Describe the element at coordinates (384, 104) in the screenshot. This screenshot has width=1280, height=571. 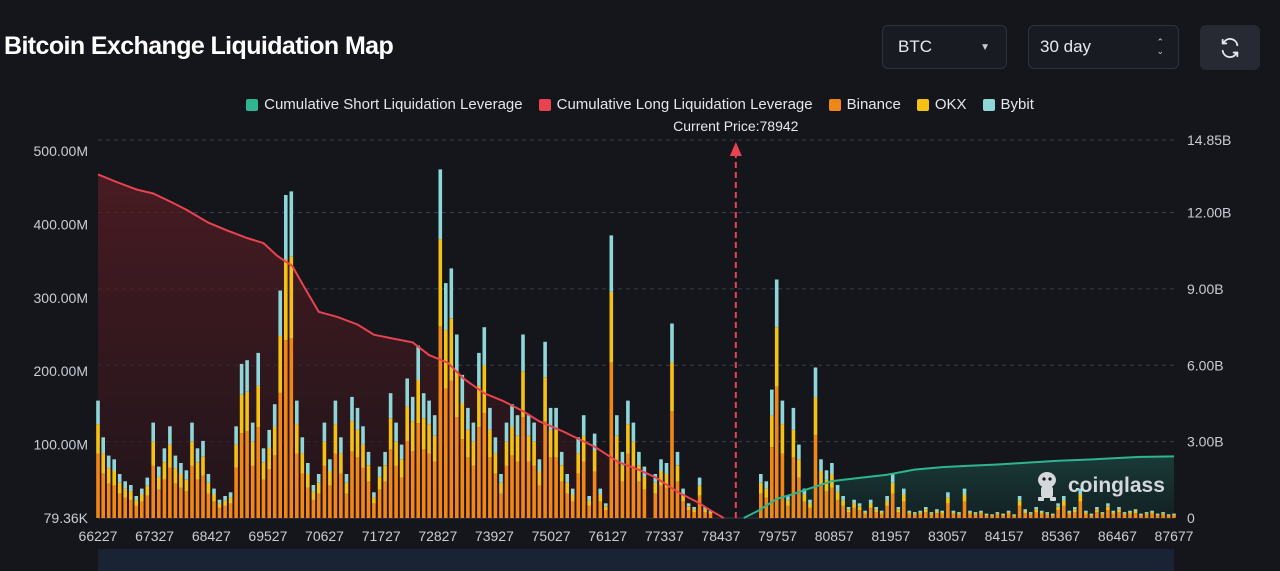
I see `legend-item-short: Cumulative Short Liquidation Leverage` at that location.